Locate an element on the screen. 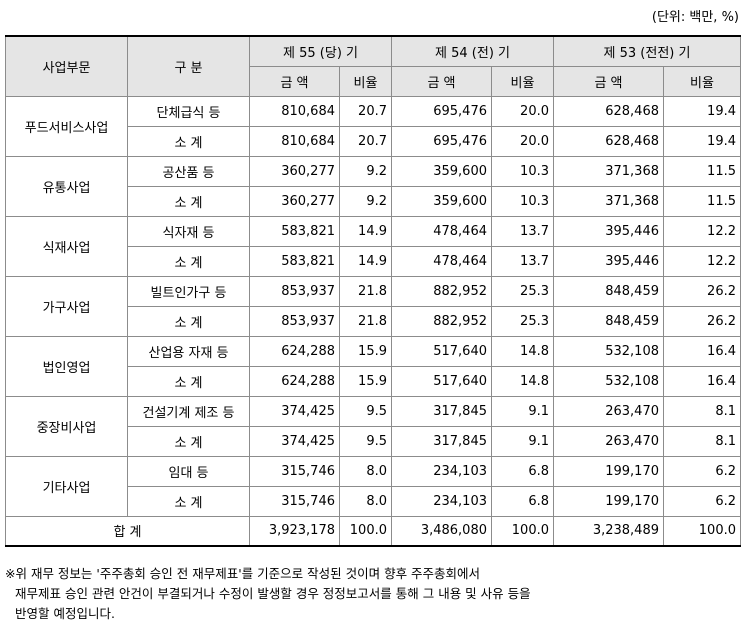 This screenshot has height=629, width=745. segment-name: 기타사업 is located at coordinates (66, 486).